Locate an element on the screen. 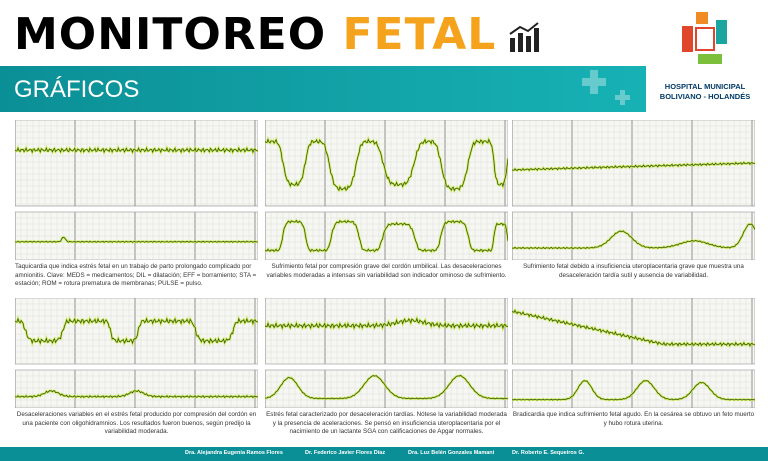 The width and height of the screenshot is (768, 461). title-main: MONITOREO is located at coordinates (170, 34).